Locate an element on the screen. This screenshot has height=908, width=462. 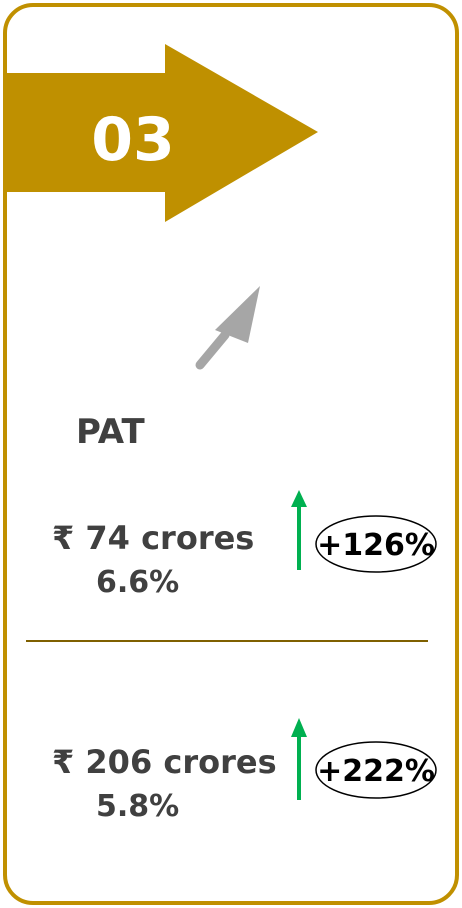
title: PAT is located at coordinates (110, 432).